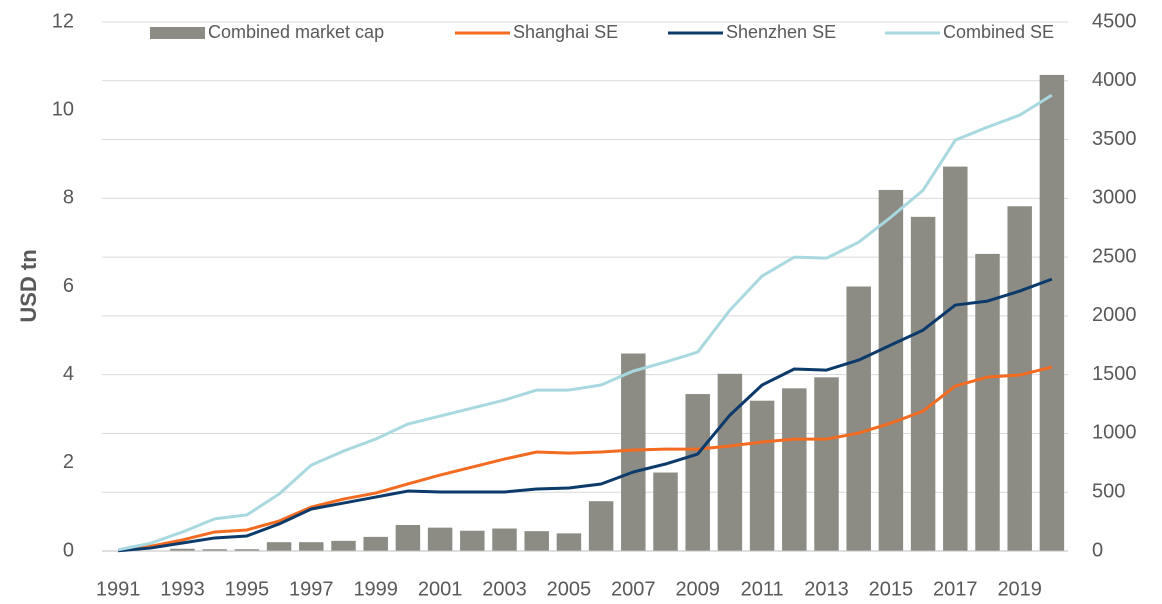  What do you see at coordinates (68, 374) in the screenshot?
I see `y-tick-label: 4` at bounding box center [68, 374].